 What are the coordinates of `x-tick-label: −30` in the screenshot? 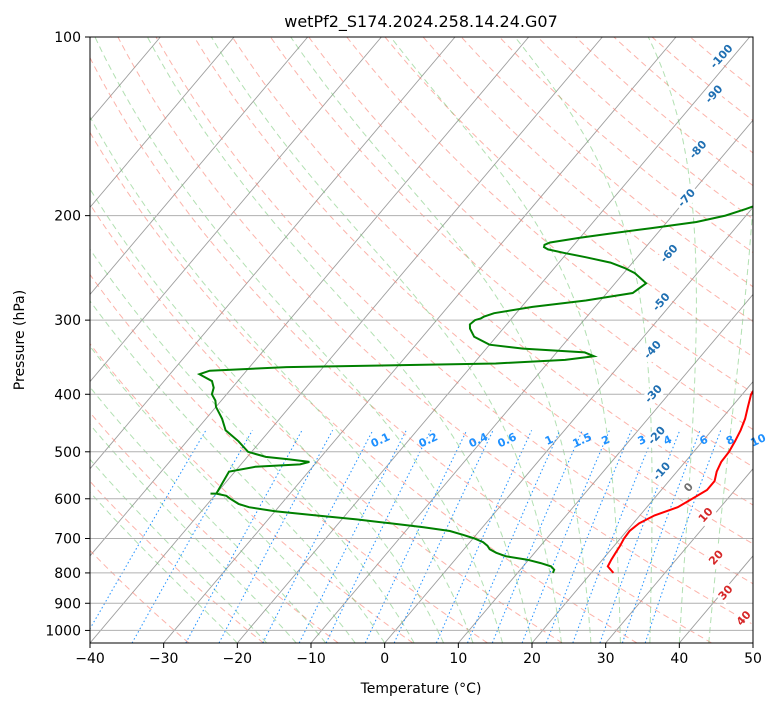 It's located at (164, 659).